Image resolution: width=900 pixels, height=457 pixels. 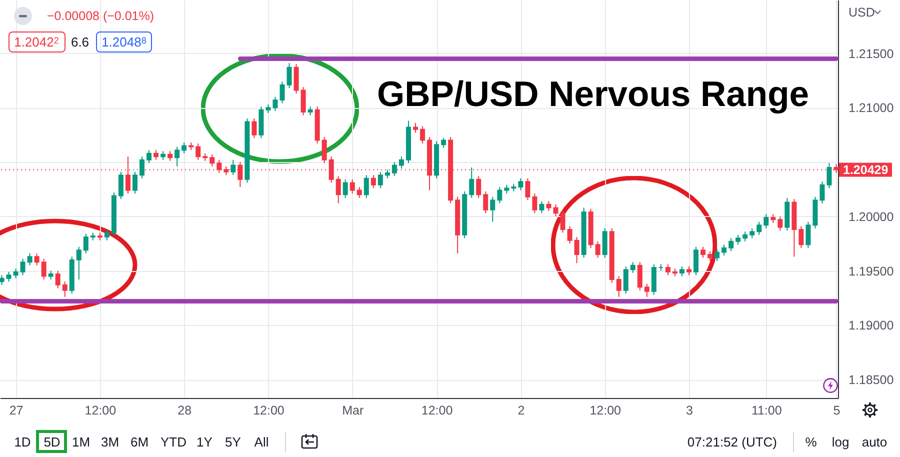 What do you see at coordinates (732, 442) in the screenshot?
I see `text: 07:21:52 (UTC)` at bounding box center [732, 442].